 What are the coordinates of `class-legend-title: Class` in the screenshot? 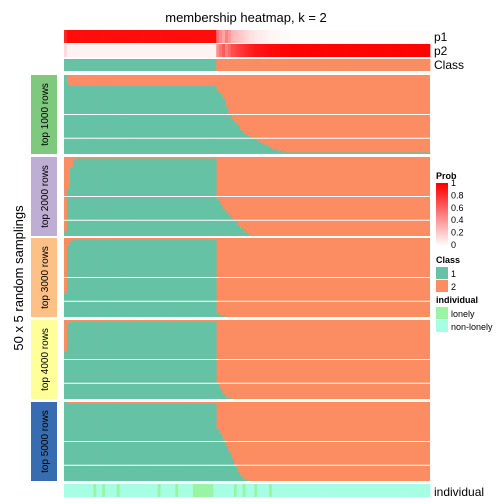 It's located at (448, 260).